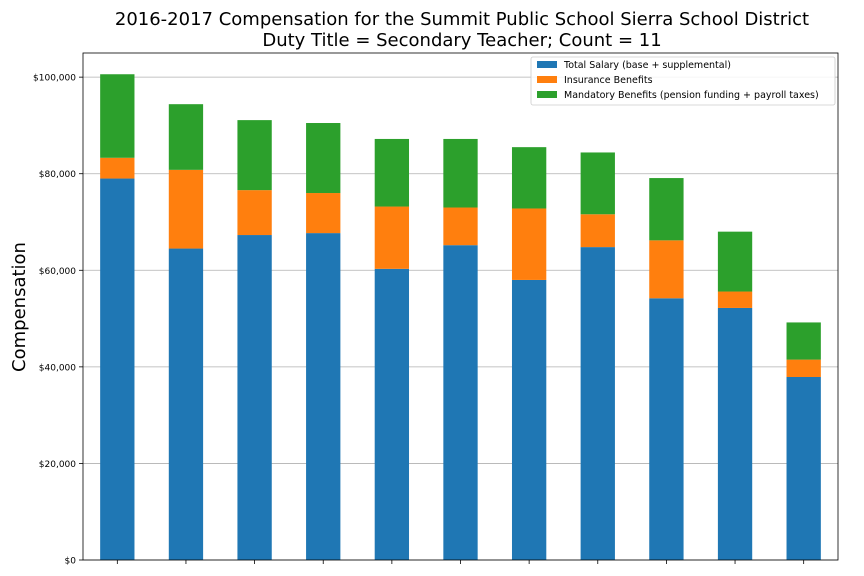 This screenshot has width=864, height=576. I want to click on y-tick-label: $100,000, so click(54, 79).